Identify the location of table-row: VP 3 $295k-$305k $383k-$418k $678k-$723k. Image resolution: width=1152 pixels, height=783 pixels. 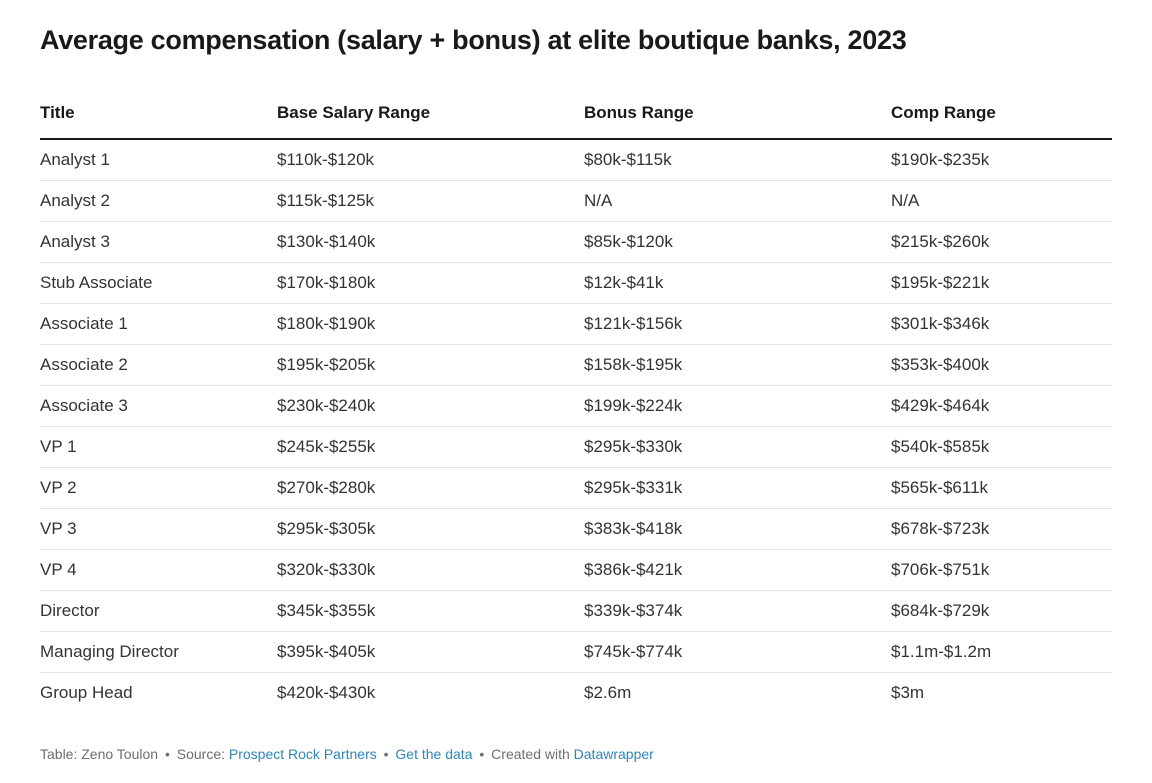
(576, 528).